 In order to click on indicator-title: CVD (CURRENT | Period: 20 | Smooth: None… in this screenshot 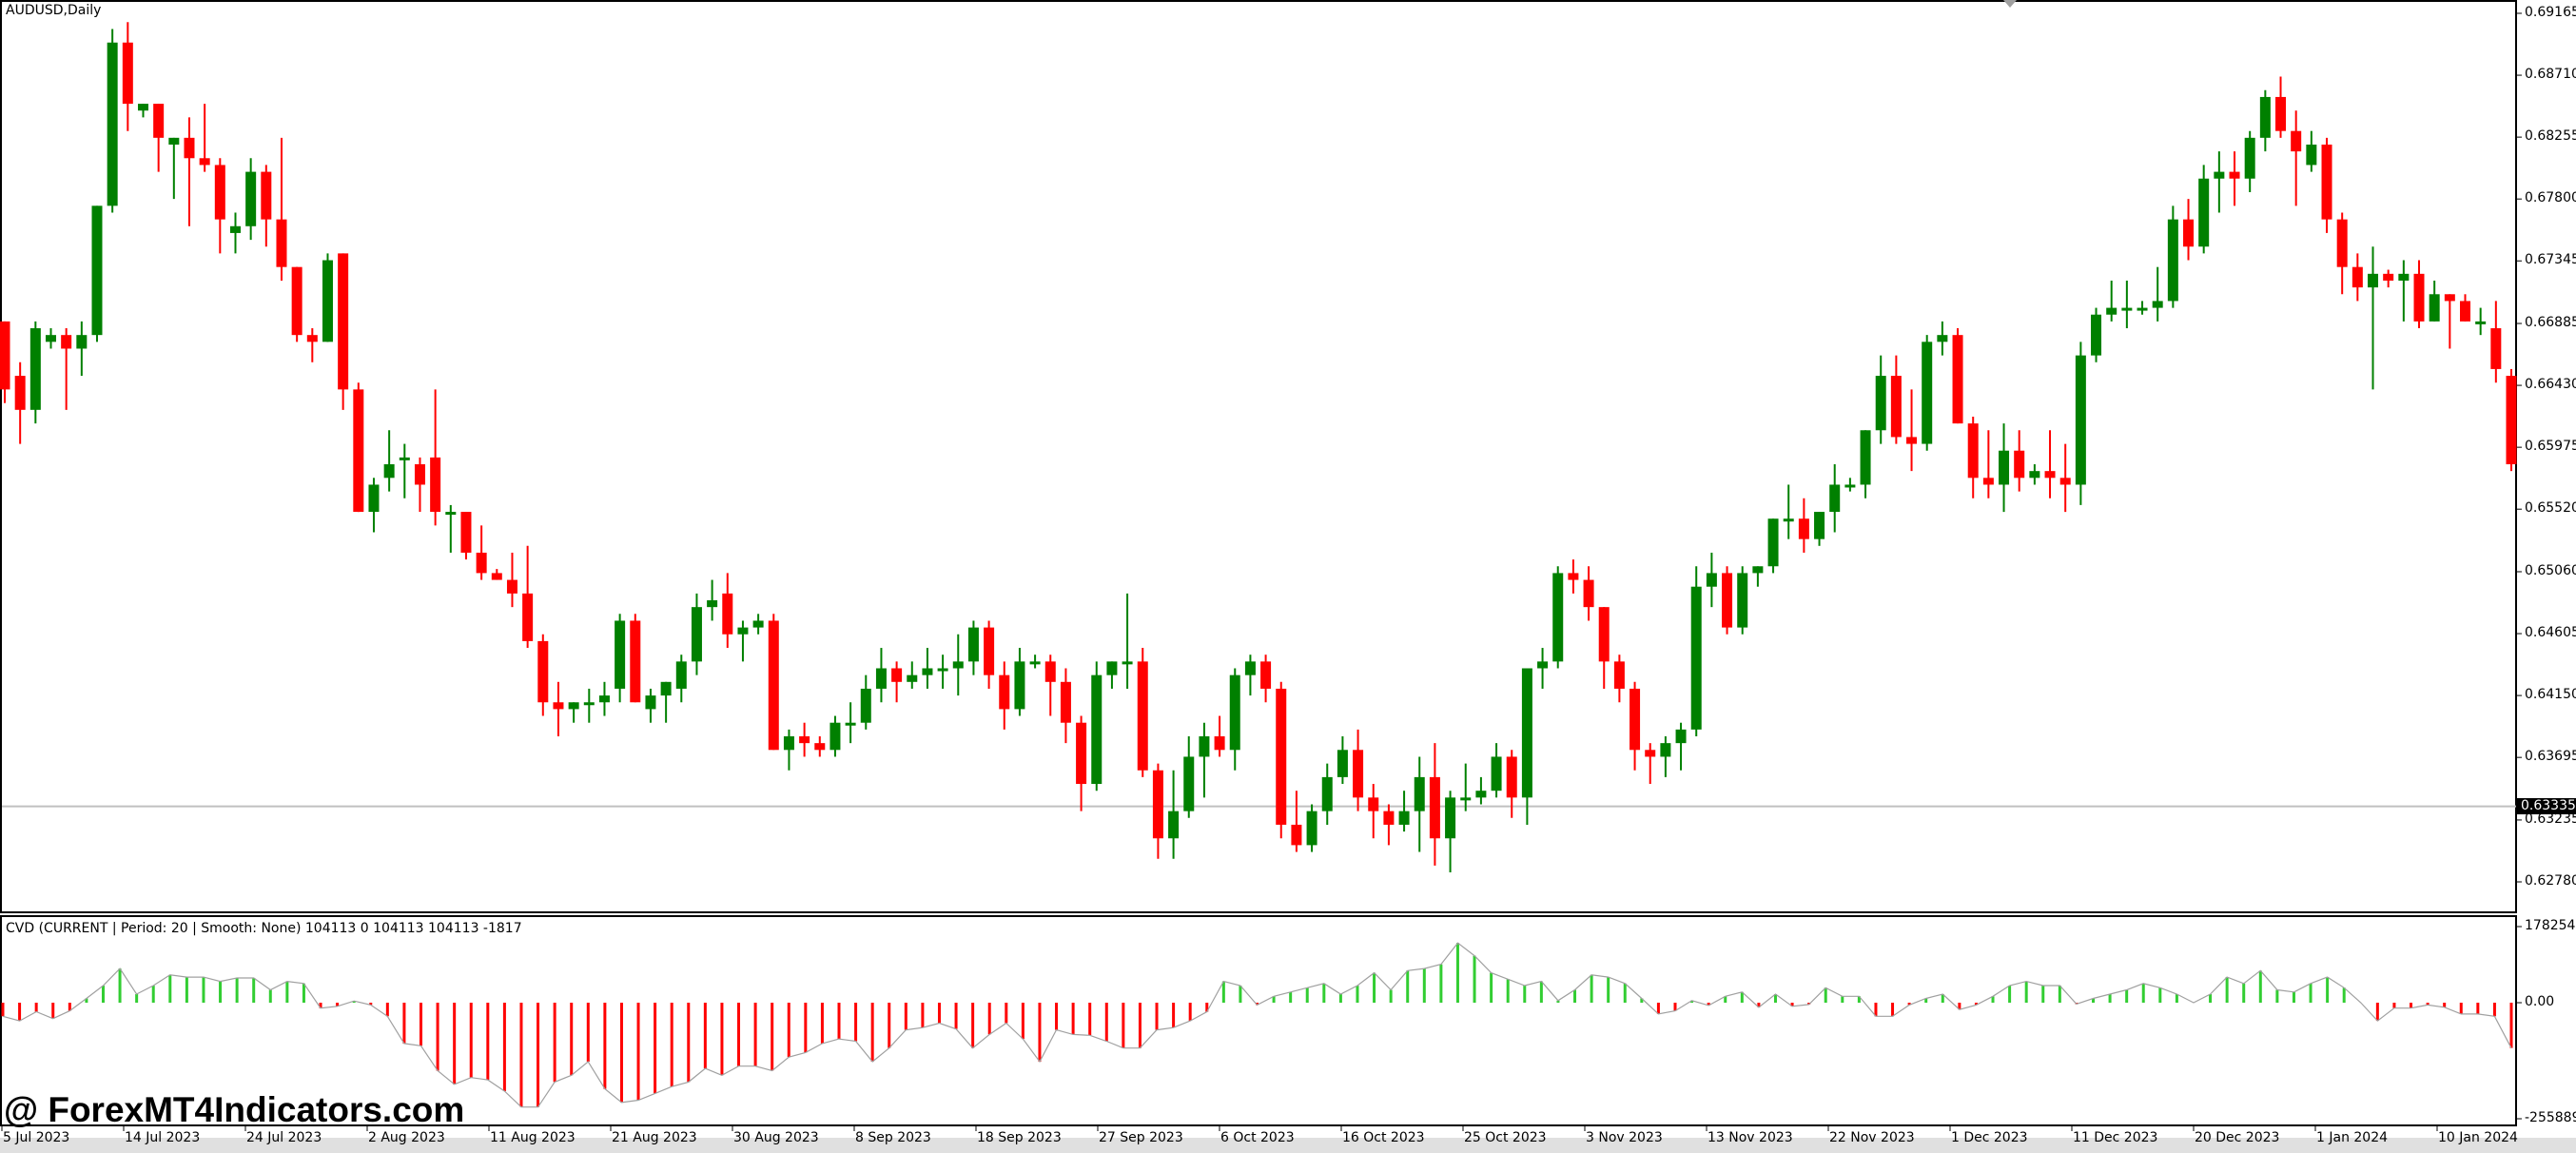, I will do `click(264, 928)`.